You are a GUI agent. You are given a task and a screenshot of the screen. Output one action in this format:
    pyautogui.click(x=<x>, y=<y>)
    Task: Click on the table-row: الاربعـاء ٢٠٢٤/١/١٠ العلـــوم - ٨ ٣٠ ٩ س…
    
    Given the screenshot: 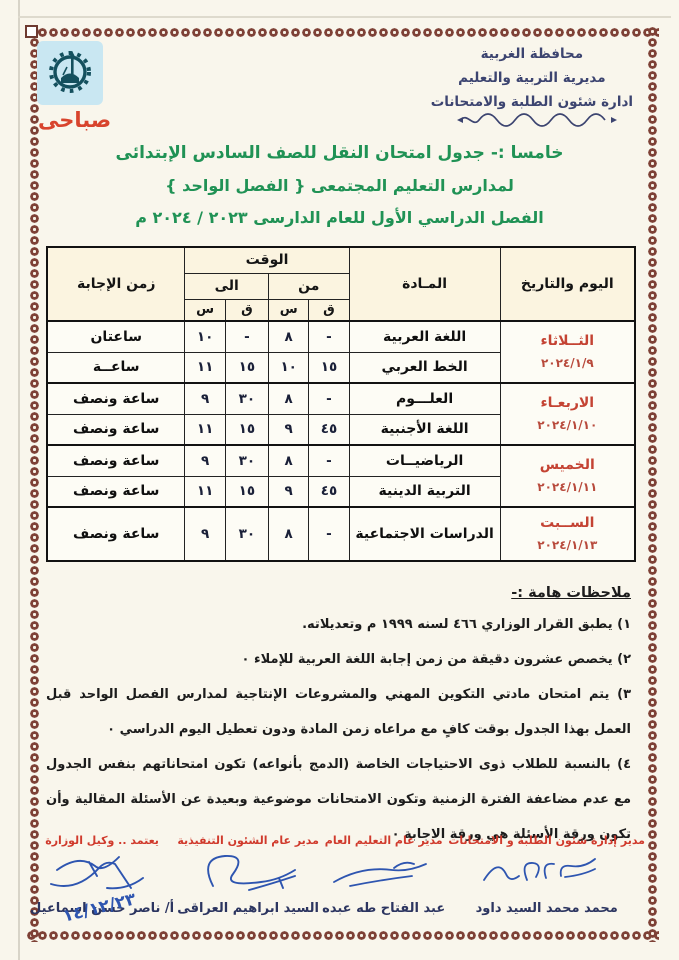 What is the action you would take?
    pyautogui.click(x=341, y=414)
    